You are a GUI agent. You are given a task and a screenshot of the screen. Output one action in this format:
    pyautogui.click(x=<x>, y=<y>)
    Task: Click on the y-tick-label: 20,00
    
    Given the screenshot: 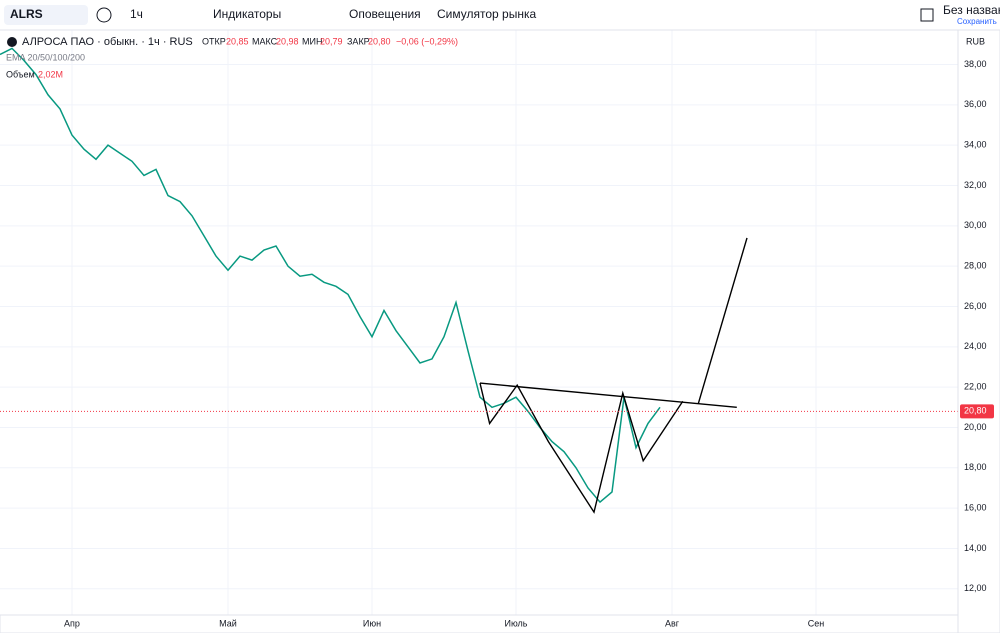 What is the action you would take?
    pyautogui.click(x=975, y=427)
    